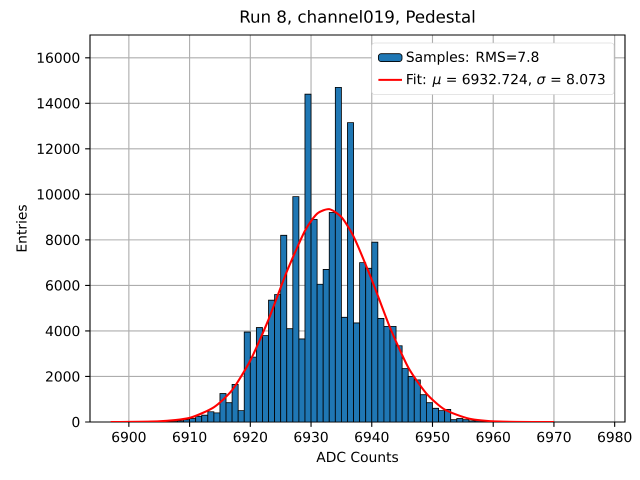  Describe the element at coordinates (59, 149) in the screenshot. I see `y-tick-label: 12000` at that location.